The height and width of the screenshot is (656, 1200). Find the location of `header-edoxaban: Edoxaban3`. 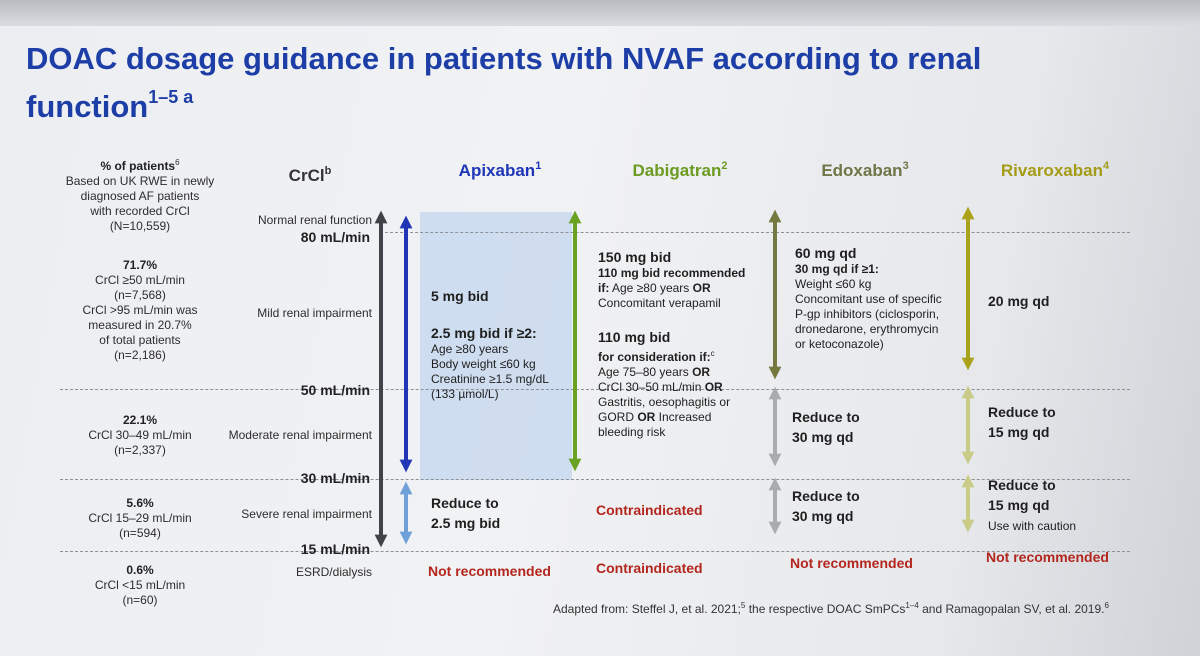

header-edoxaban: Edoxaban3 is located at coordinates (865, 170).